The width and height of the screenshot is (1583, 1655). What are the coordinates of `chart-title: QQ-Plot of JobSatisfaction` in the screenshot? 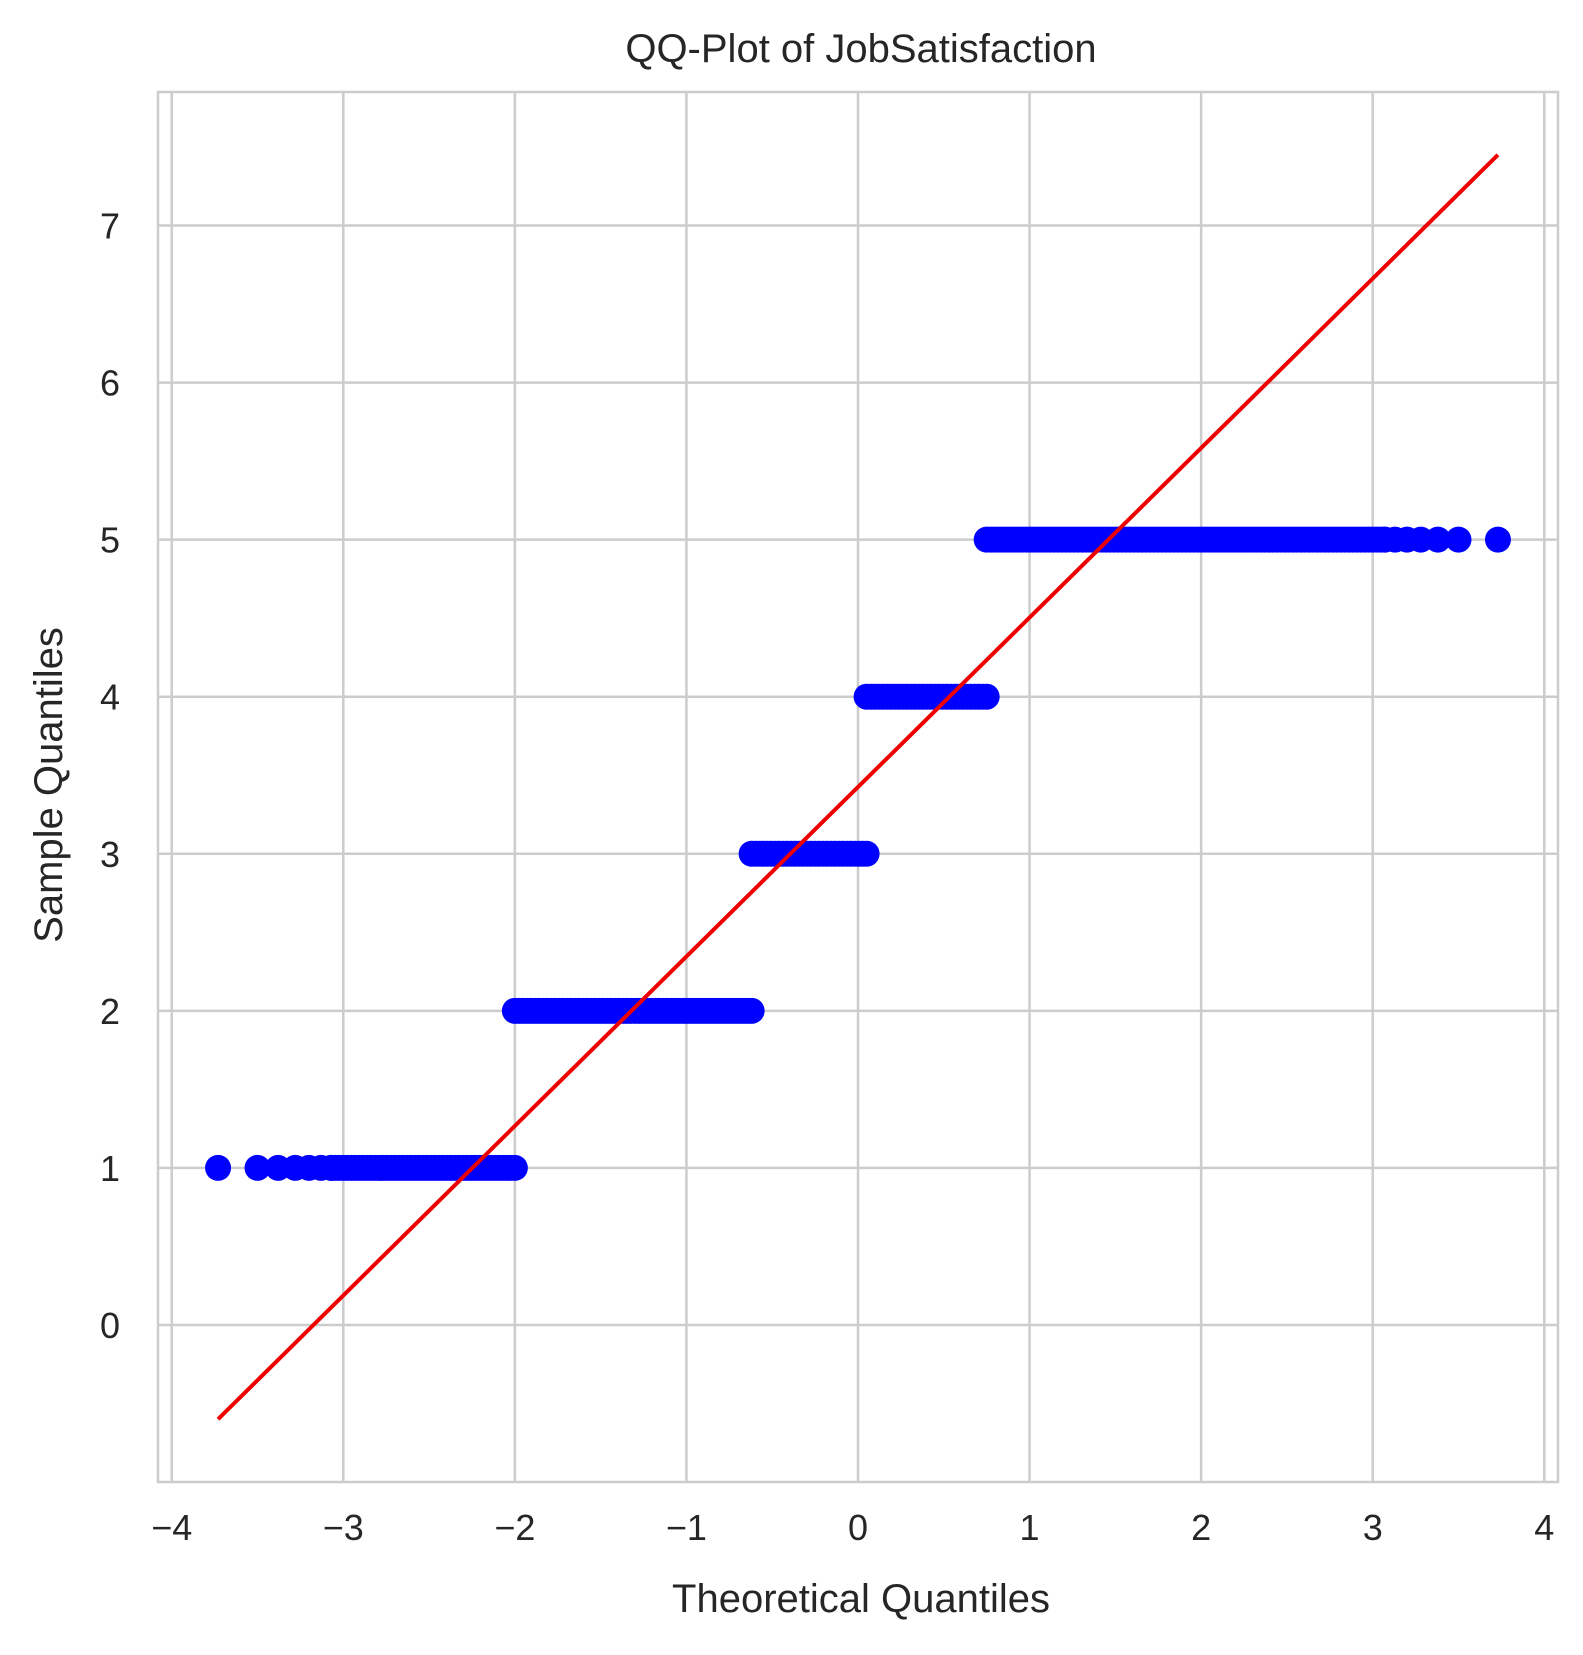 It's located at (860, 49).